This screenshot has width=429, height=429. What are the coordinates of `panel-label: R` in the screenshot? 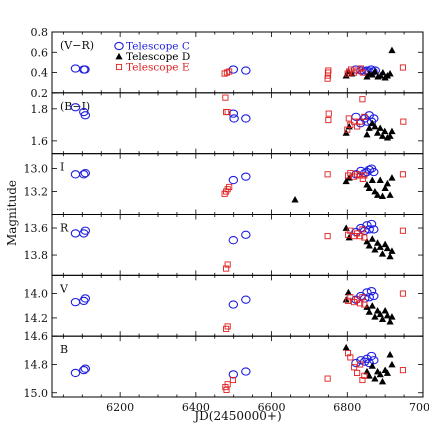 It's located at (64, 228).